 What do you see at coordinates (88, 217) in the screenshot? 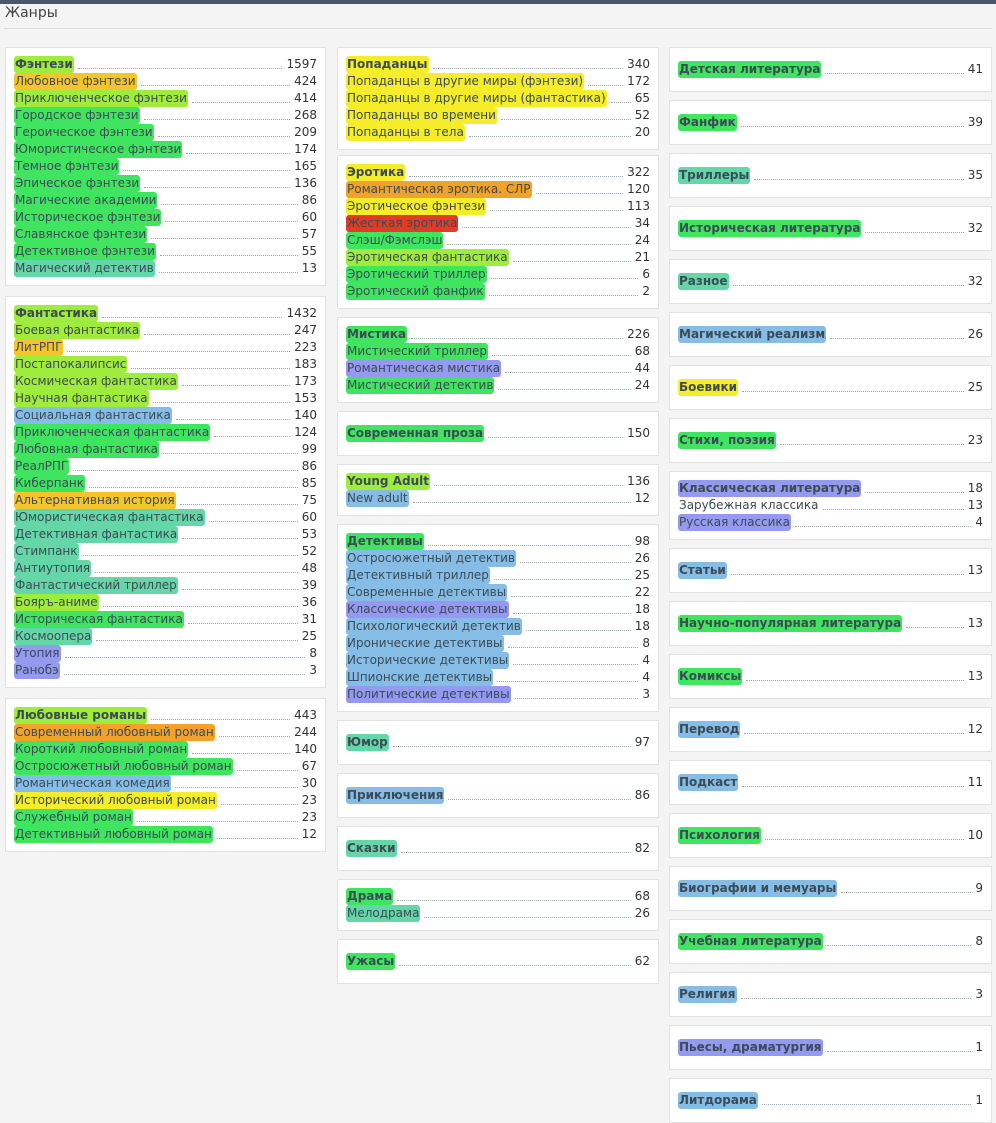
I see `genre-link: Историческое фэнтези` at bounding box center [88, 217].